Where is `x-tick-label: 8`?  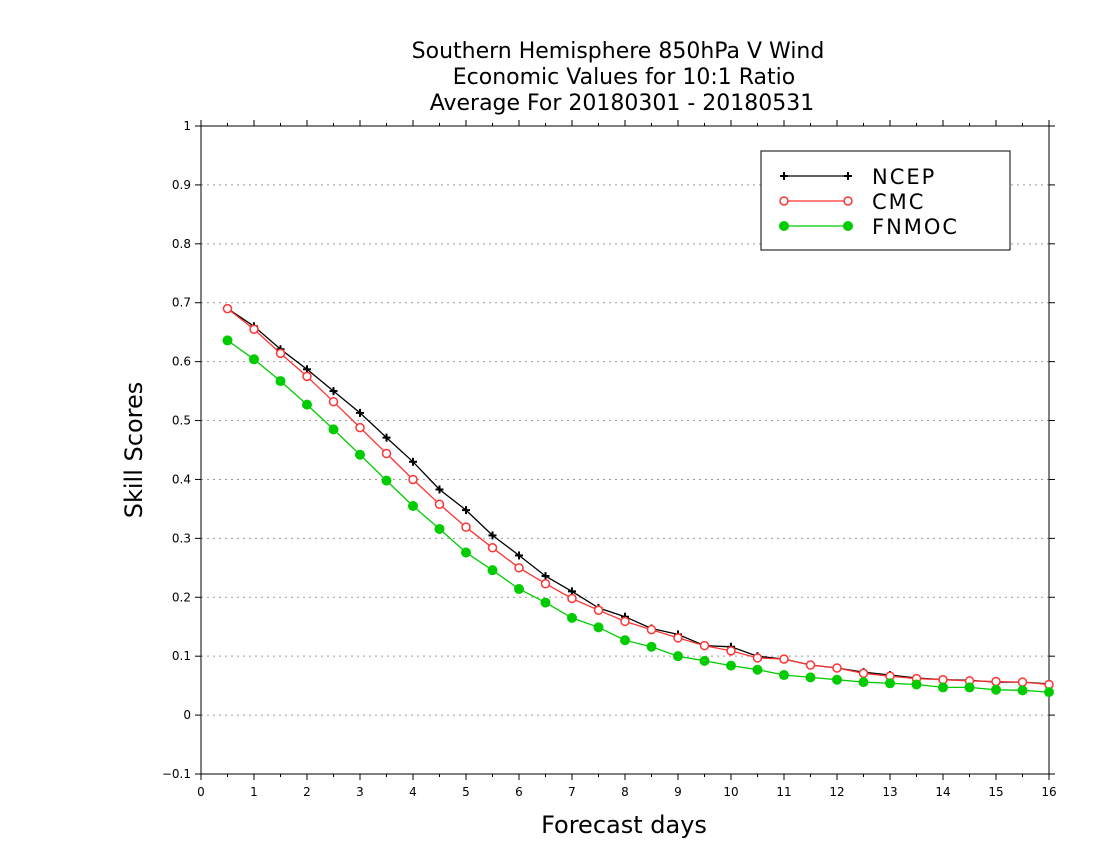 x-tick-label: 8 is located at coordinates (625, 792).